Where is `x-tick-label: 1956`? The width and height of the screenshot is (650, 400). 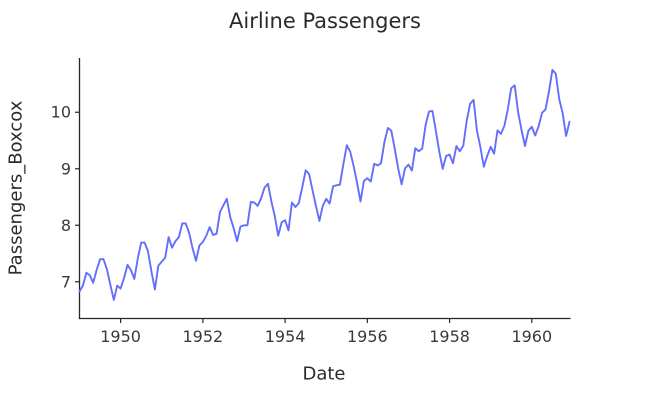 x-tick-label: 1956 is located at coordinates (367, 336).